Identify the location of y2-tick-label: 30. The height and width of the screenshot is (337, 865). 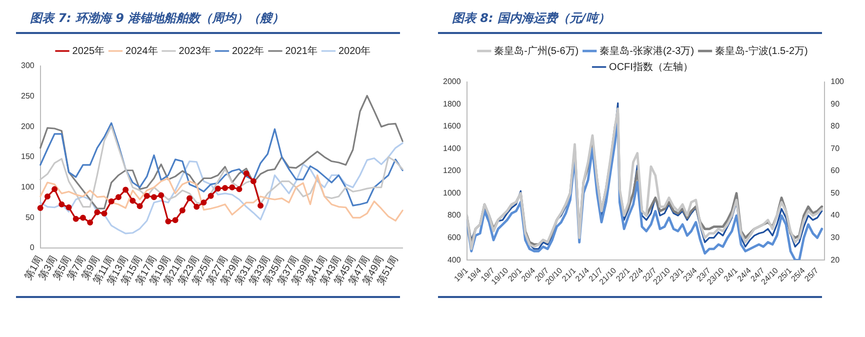
(835, 237).